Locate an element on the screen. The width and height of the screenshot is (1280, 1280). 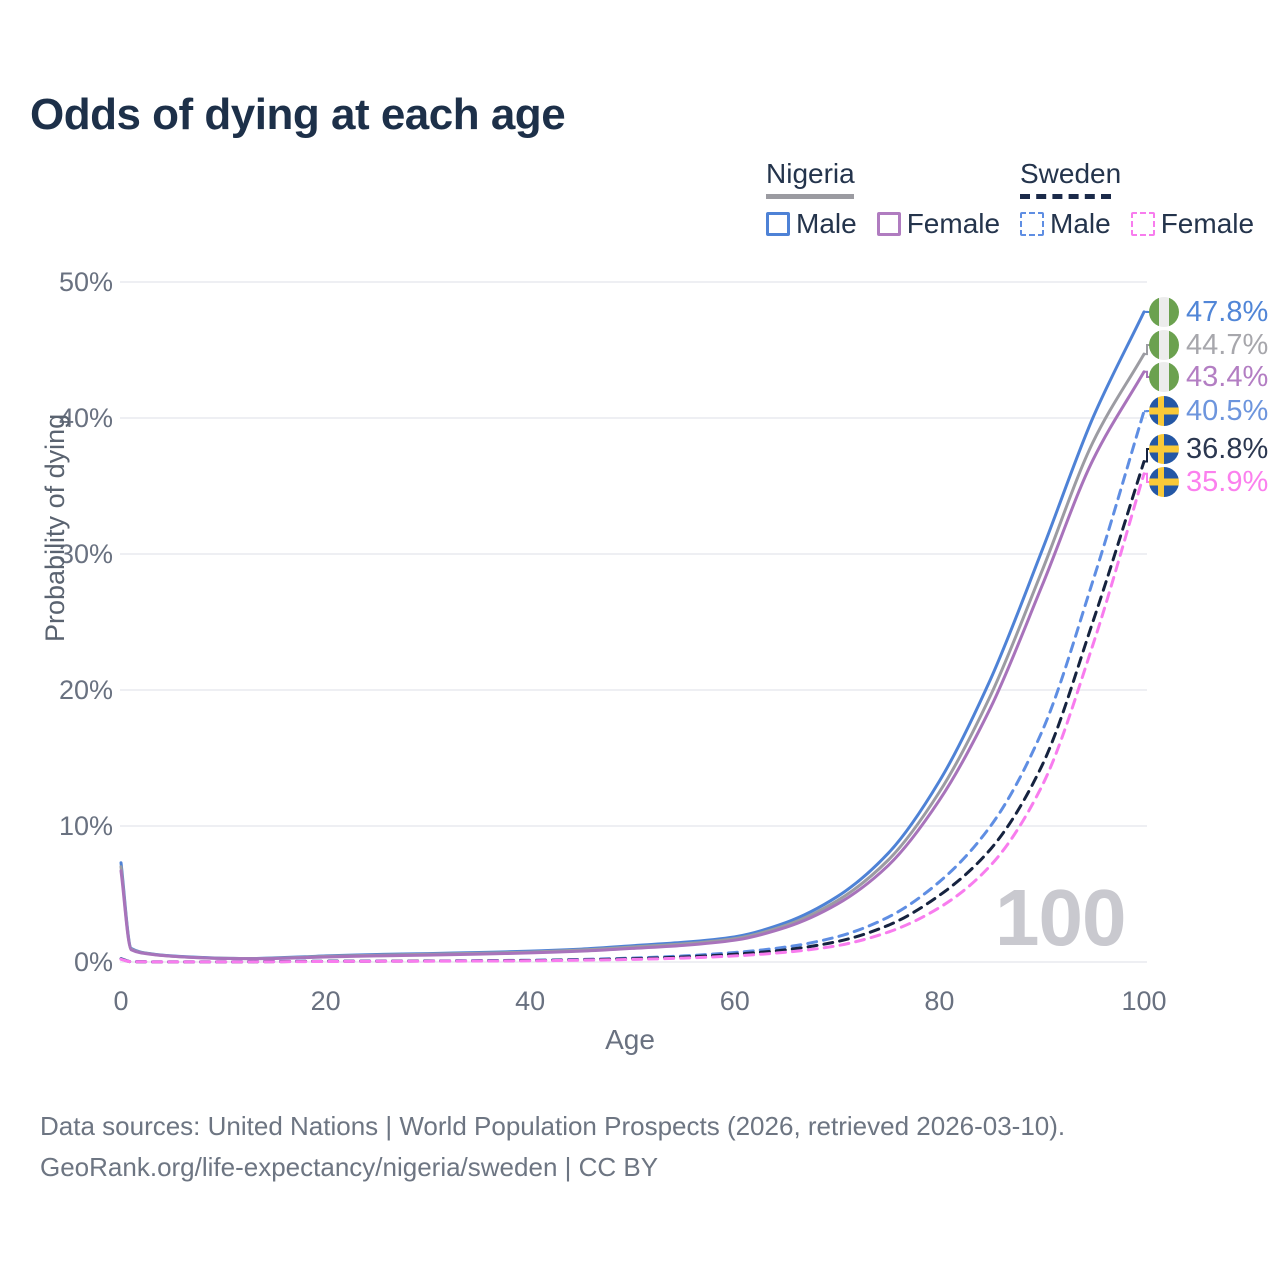
legend-item-sweden-female: Female is located at coordinates (1192, 224).